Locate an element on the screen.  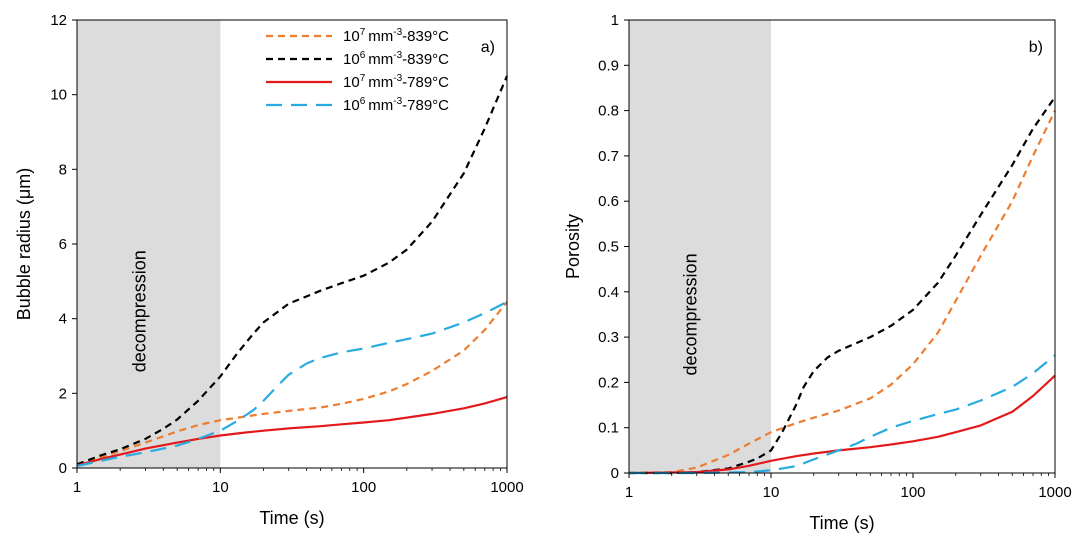
y-tick-label: 0.5 is located at coordinates (608, 247).